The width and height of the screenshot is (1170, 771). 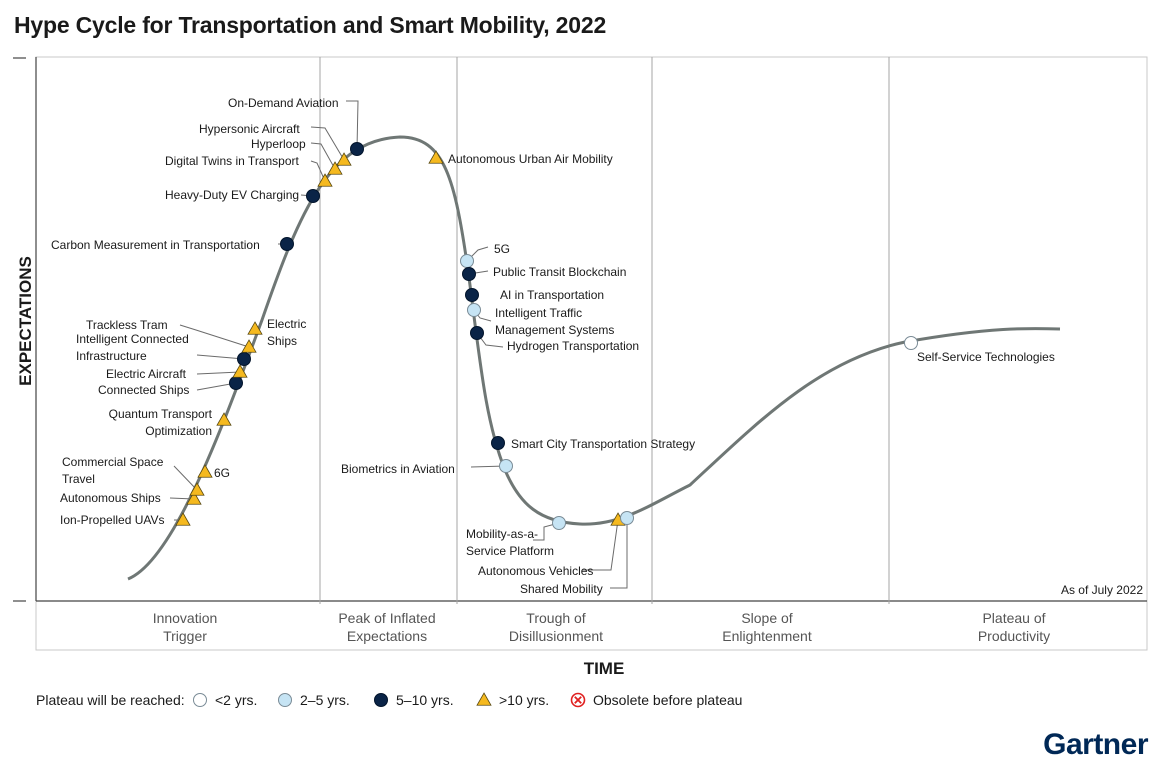 I want to click on legend-lt2-label: <2 yrs., so click(x=236, y=700).